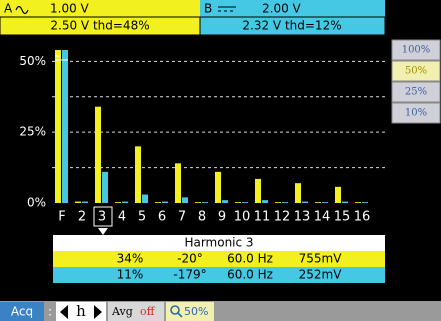  I want to click on ac-icon, so click(22, 10).